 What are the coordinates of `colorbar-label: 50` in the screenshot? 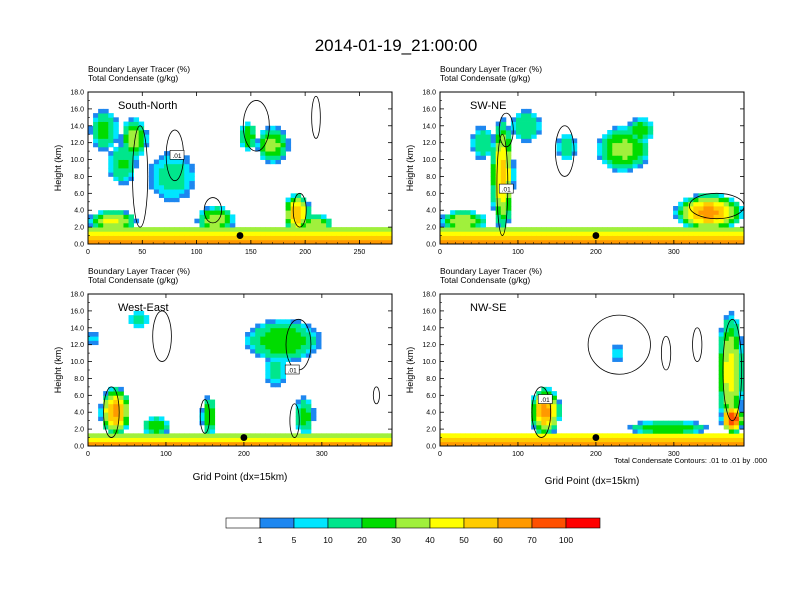 It's located at (464, 540).